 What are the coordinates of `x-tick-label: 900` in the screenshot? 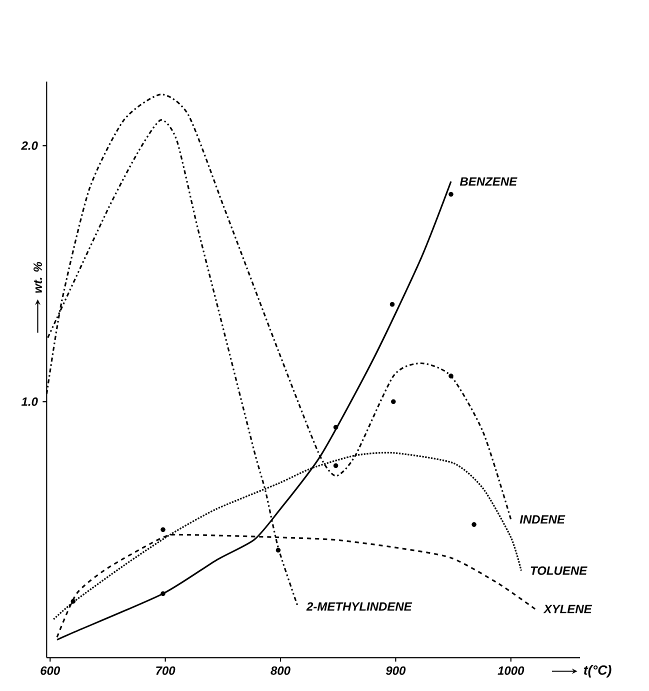 It's located at (396, 670).